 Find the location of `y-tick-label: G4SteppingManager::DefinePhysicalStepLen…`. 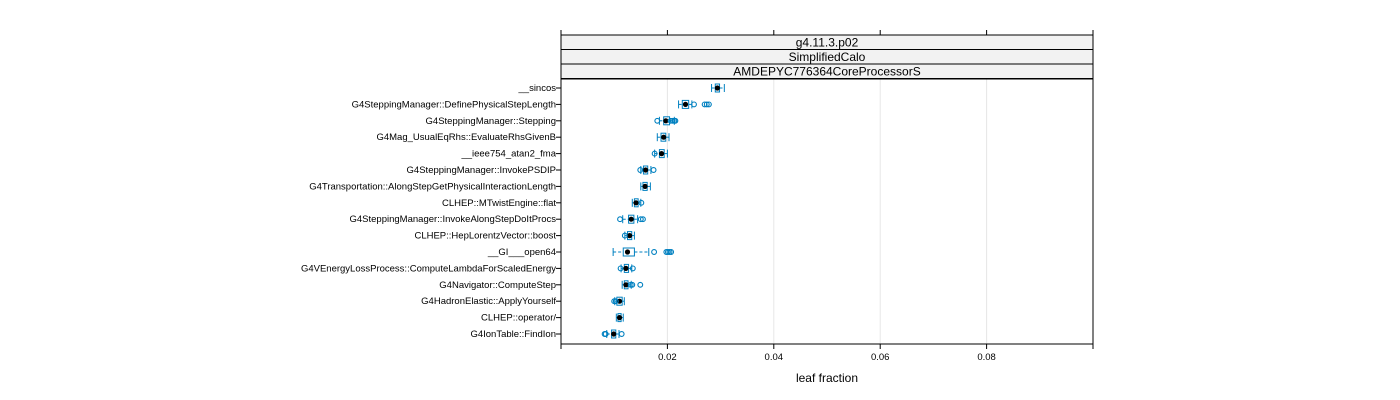

y-tick-label: G4SteppingManager::DefinePhysicalStepLen… is located at coordinates (454, 104).